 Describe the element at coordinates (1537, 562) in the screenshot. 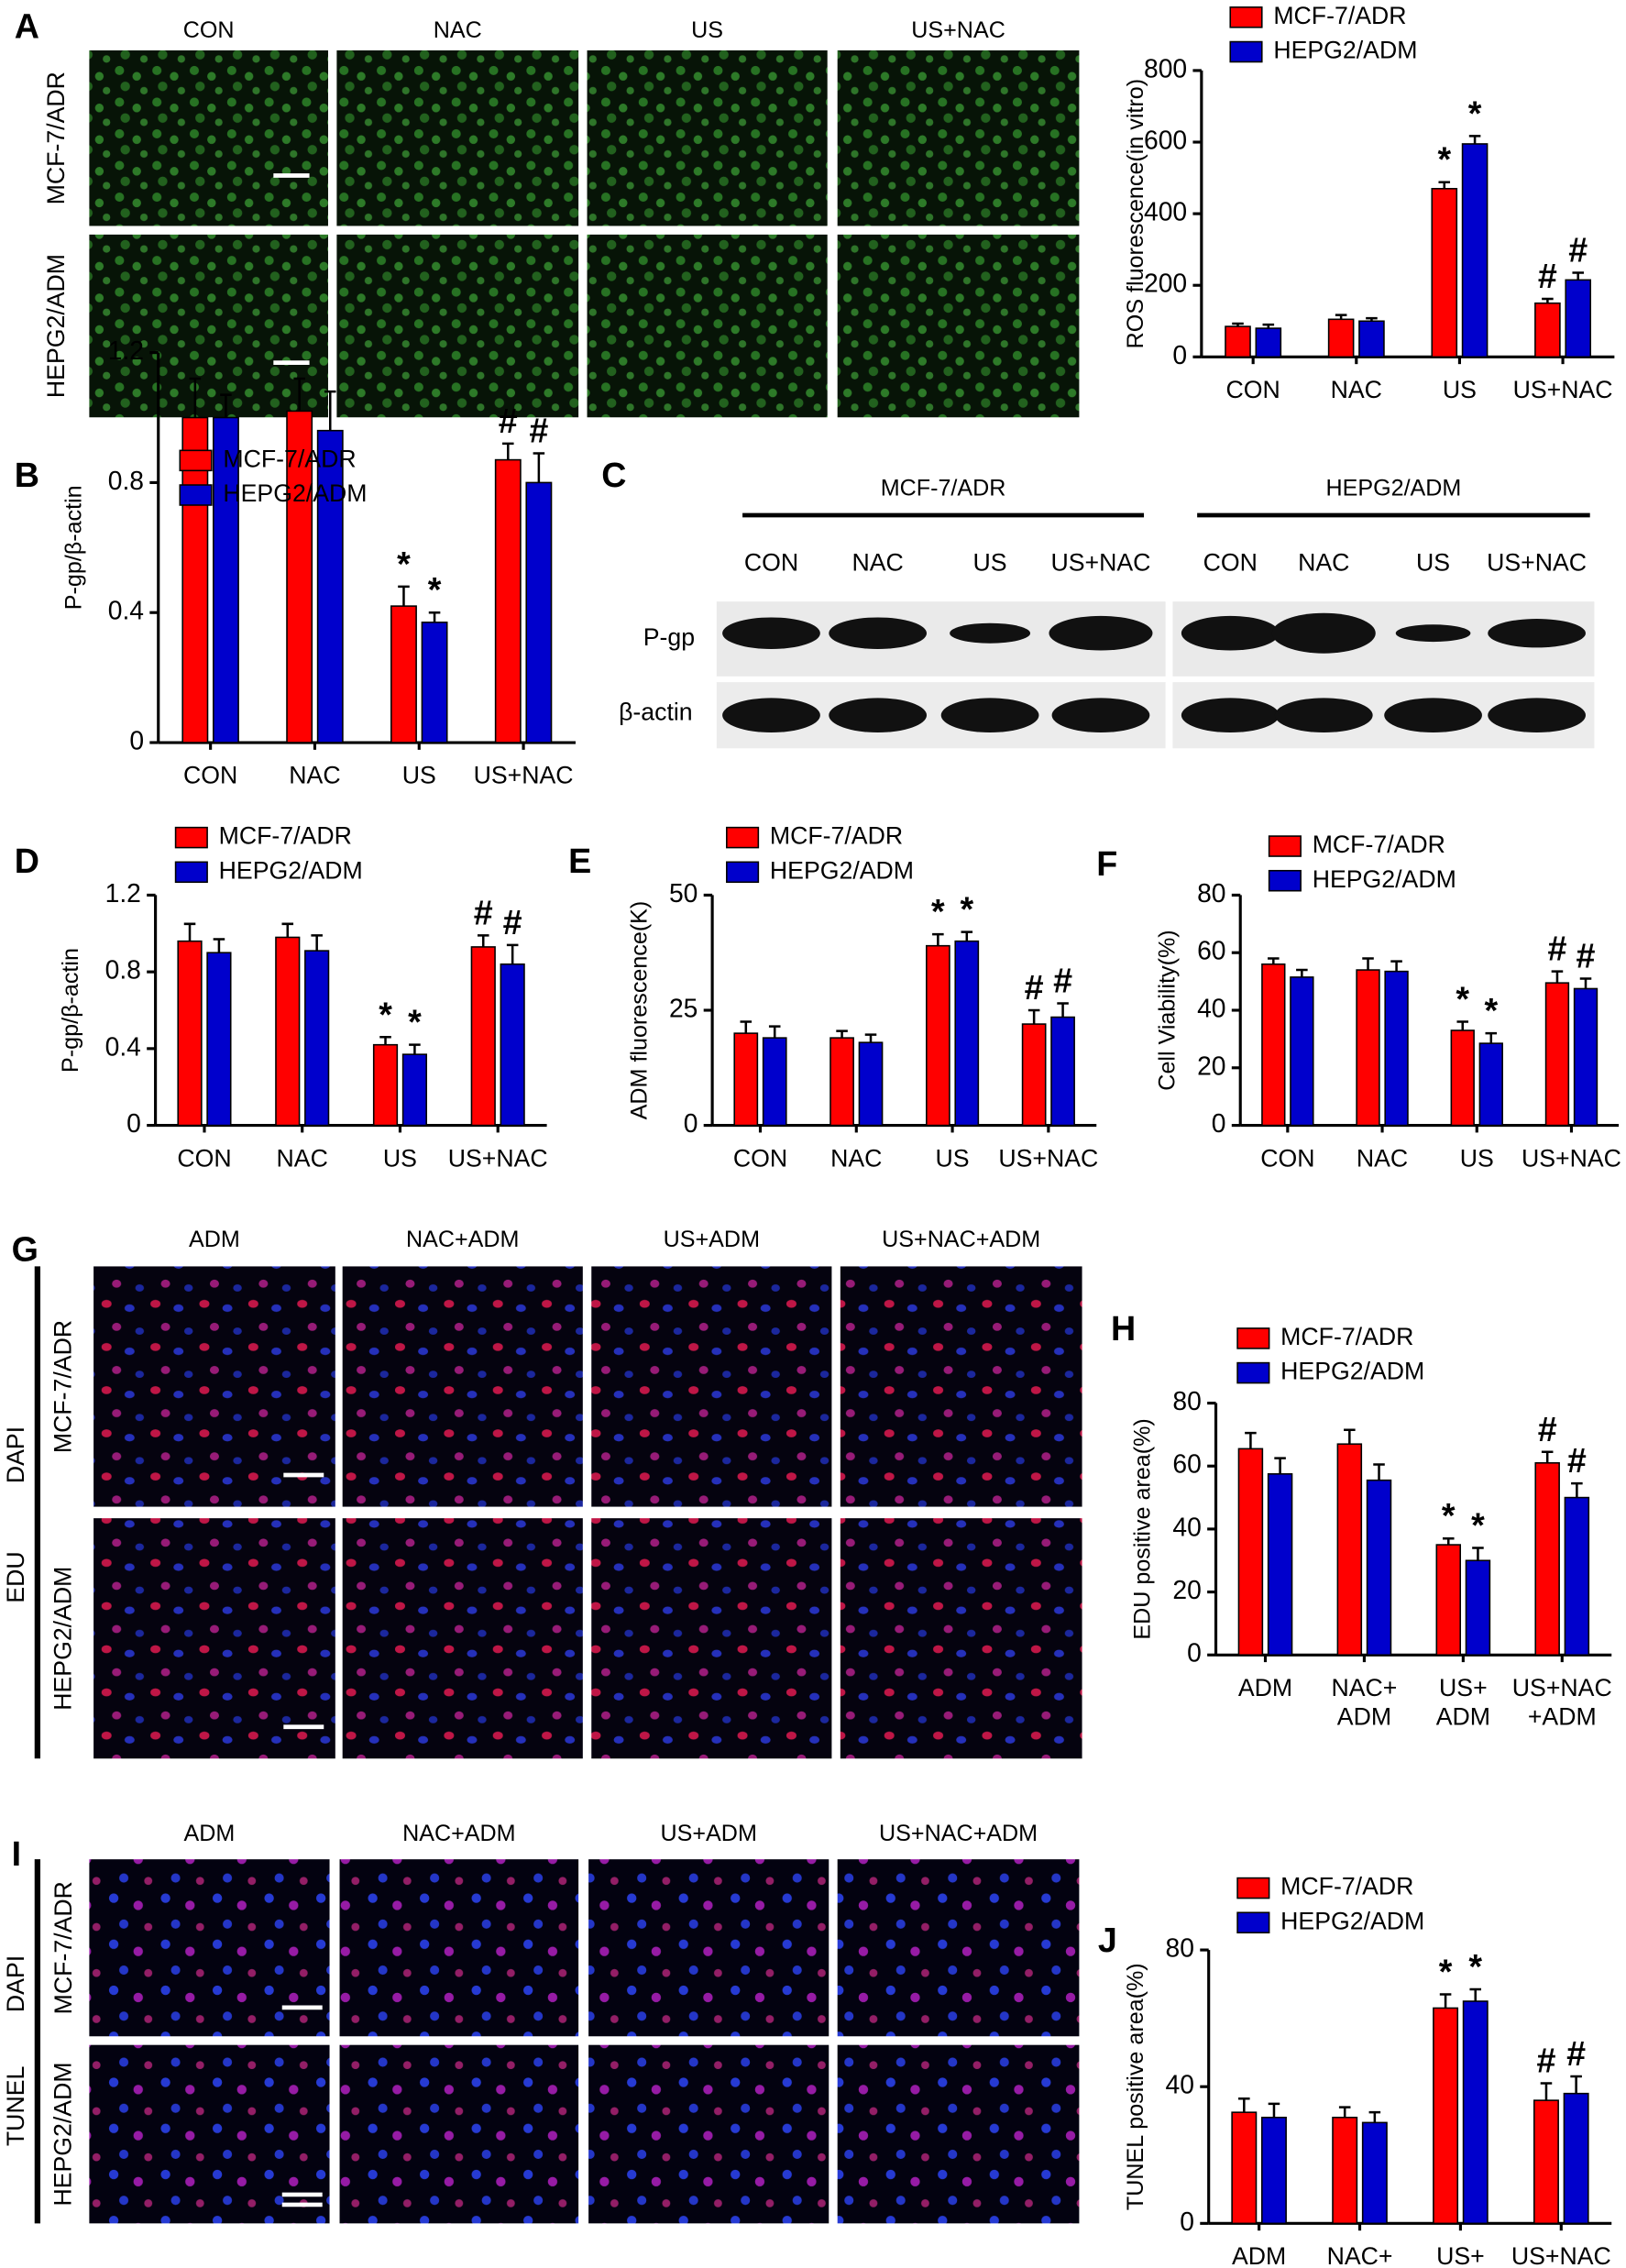

I see `lane-label: US+NAC` at that location.